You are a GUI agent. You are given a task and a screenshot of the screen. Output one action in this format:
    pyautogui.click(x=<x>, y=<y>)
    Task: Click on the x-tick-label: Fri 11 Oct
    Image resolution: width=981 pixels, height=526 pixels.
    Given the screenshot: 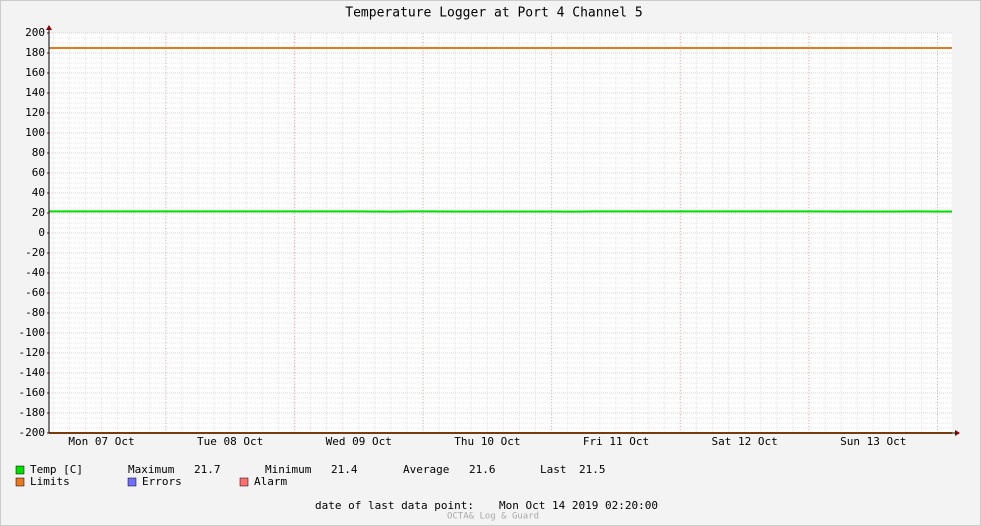 What is the action you would take?
    pyautogui.click(x=616, y=441)
    